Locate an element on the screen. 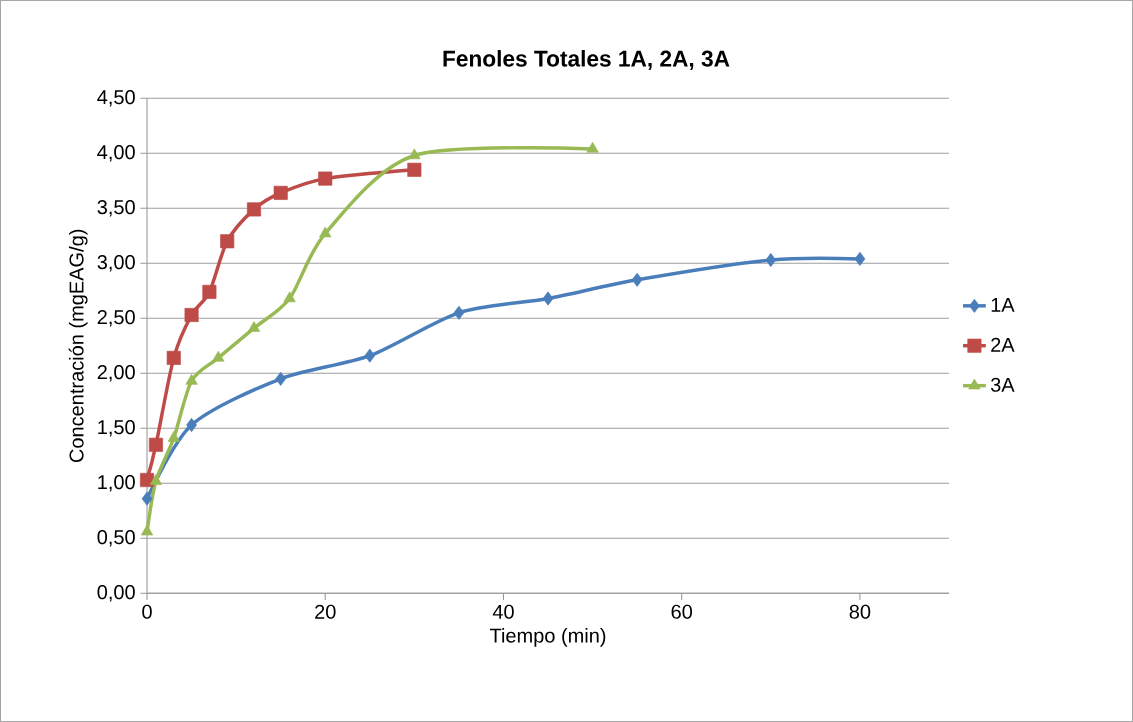 The width and height of the screenshot is (1133, 722). y-tick-label: 2,50 is located at coordinates (116, 318).